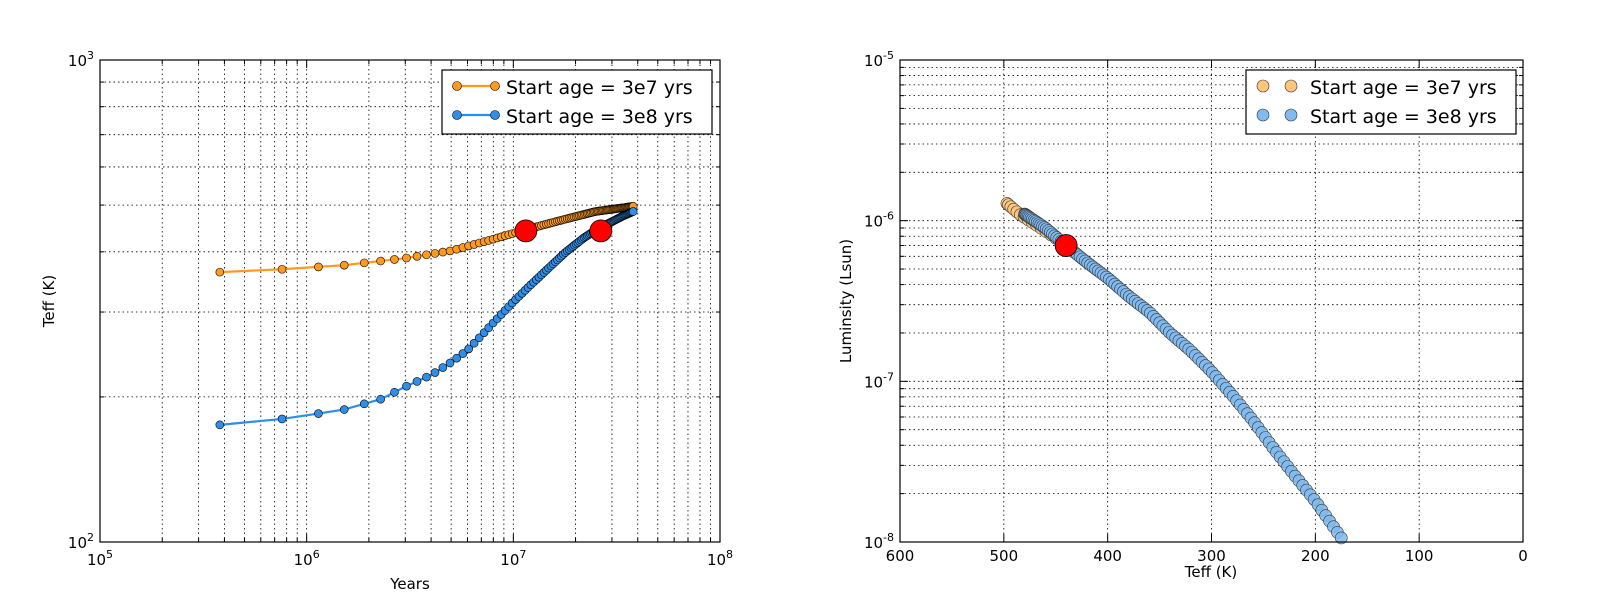 The image size is (1600, 600). What do you see at coordinates (1004, 556) in the screenshot?
I see `chart2-x-tick-label: 500` at bounding box center [1004, 556].